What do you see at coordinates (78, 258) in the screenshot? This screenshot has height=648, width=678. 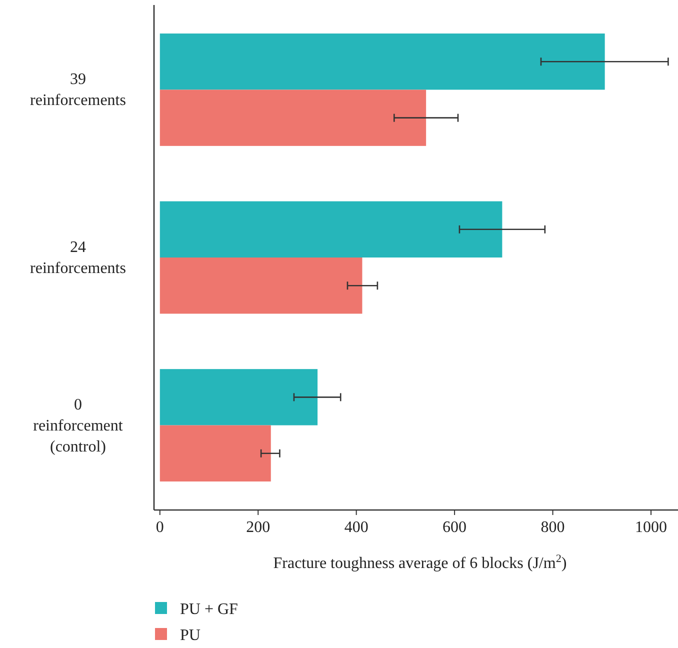 I see `y-tick-label: 24 reinforcements` at bounding box center [78, 258].